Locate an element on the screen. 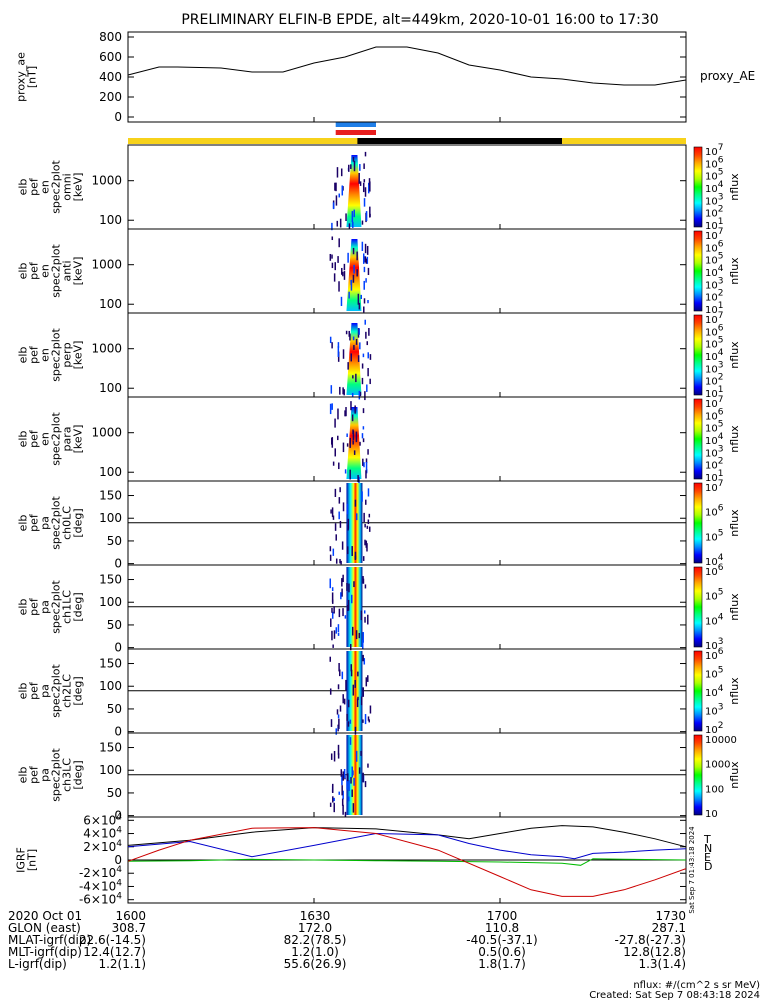  ephem-row-label: L-igrf(dip) is located at coordinates (37, 964).